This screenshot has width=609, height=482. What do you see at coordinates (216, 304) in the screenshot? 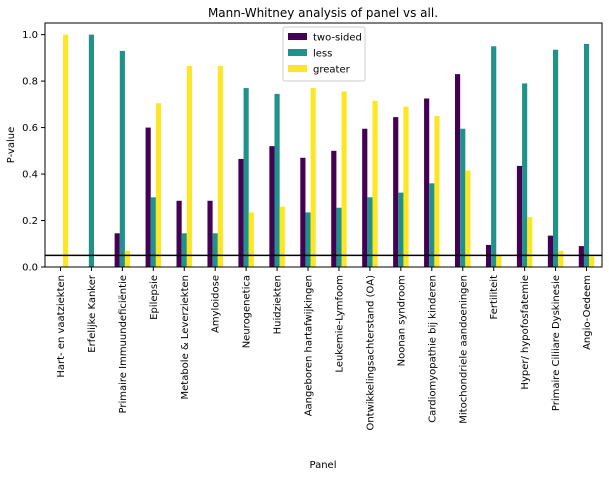
I see `x-tick-label: Amyloidose` at bounding box center [216, 304].